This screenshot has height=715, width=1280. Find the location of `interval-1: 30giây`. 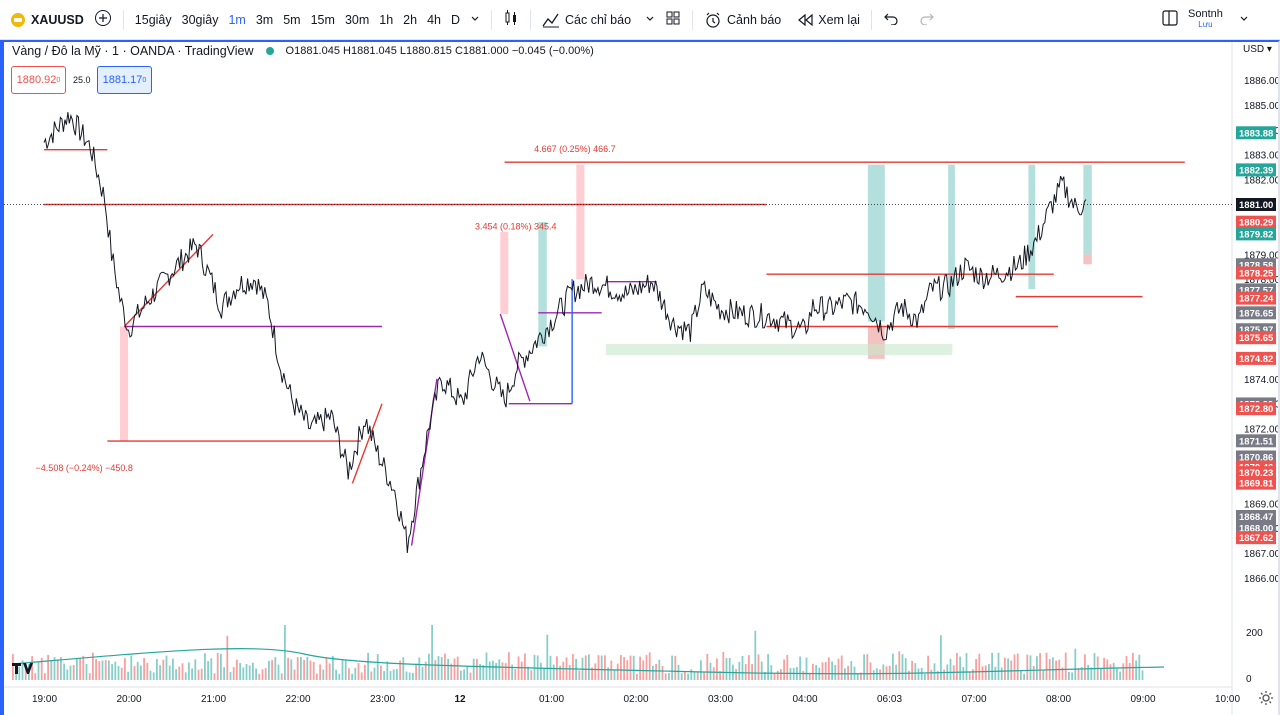

interval-1: 30giây is located at coordinates (200, 19).